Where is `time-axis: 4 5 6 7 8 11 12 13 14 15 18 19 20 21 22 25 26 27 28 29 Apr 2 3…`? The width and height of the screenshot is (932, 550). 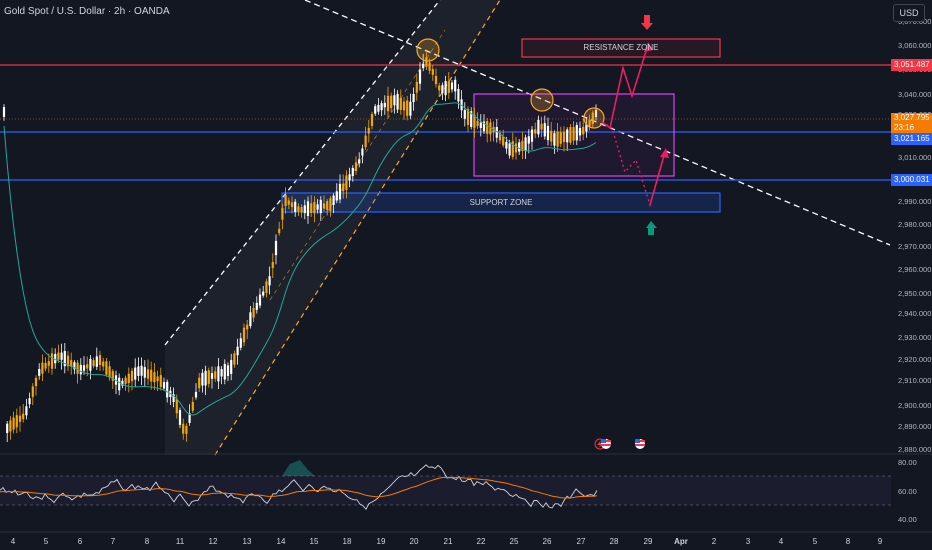 time-axis: 4 5 6 7 8 11 12 13 14 15 18 19 20 21 22 25 26 27 28 29 Apr 2 3… is located at coordinates (447, 541).